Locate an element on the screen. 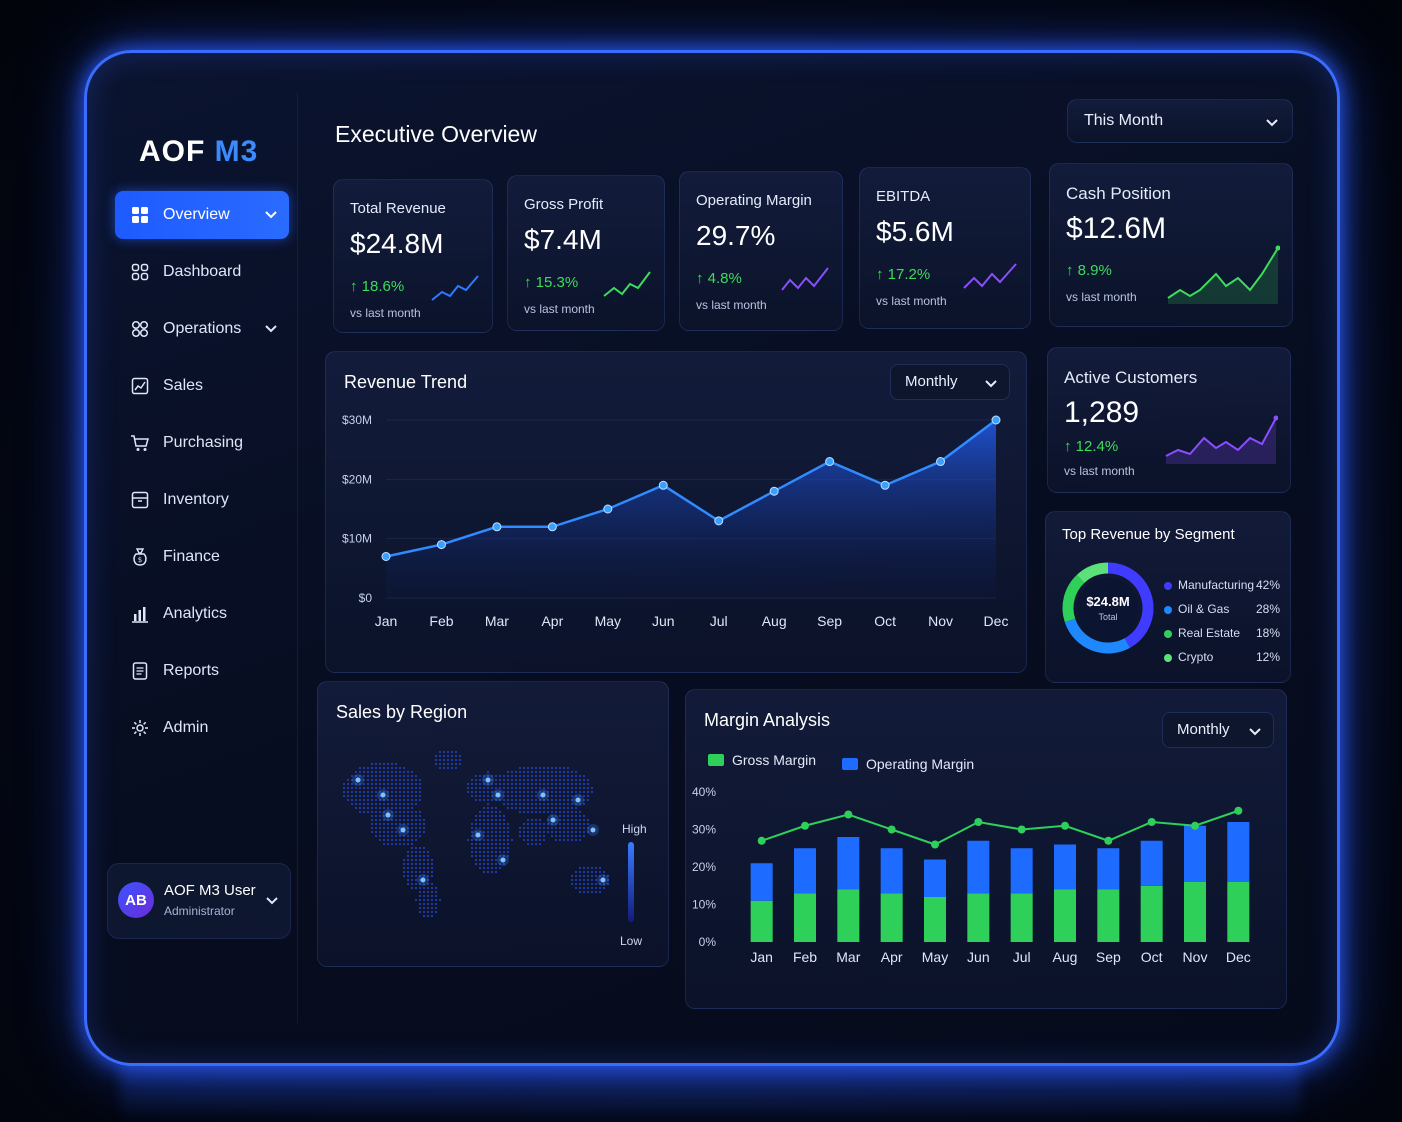 The width and height of the screenshot is (1402, 1122). sidebar-item-inventory: Inventory is located at coordinates (202, 500).